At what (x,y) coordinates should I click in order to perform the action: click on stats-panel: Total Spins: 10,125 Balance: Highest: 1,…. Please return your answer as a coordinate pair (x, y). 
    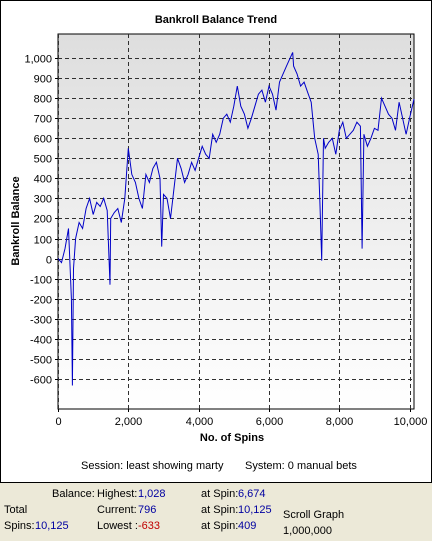
    Looking at the image, I should click on (216, 512).